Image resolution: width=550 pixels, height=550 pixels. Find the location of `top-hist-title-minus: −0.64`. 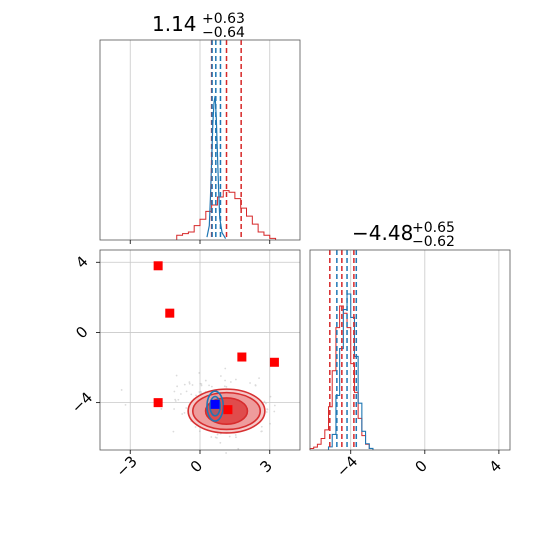

top-hist-title-minus: −0.64 is located at coordinates (223, 33).